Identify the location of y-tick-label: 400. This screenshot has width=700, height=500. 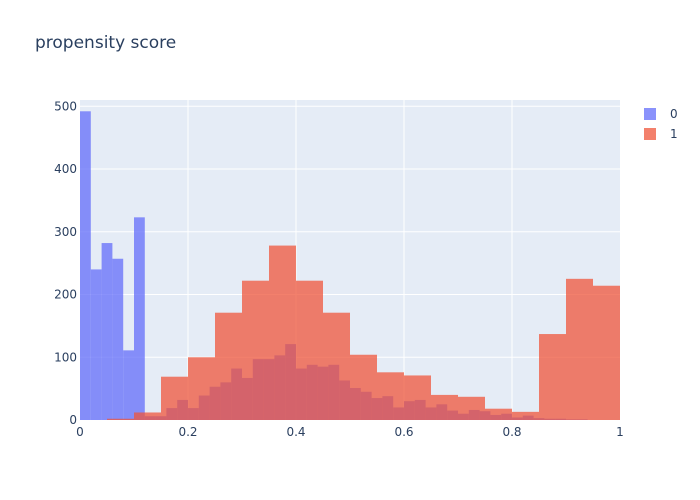
(65, 169).